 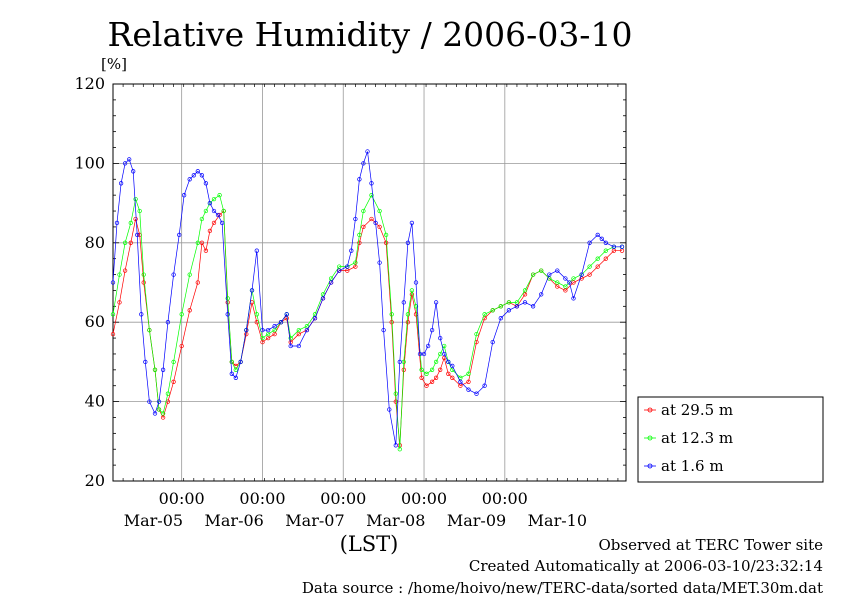 What do you see at coordinates (95, 242) in the screenshot?
I see `y-tick-label: 80` at bounding box center [95, 242].